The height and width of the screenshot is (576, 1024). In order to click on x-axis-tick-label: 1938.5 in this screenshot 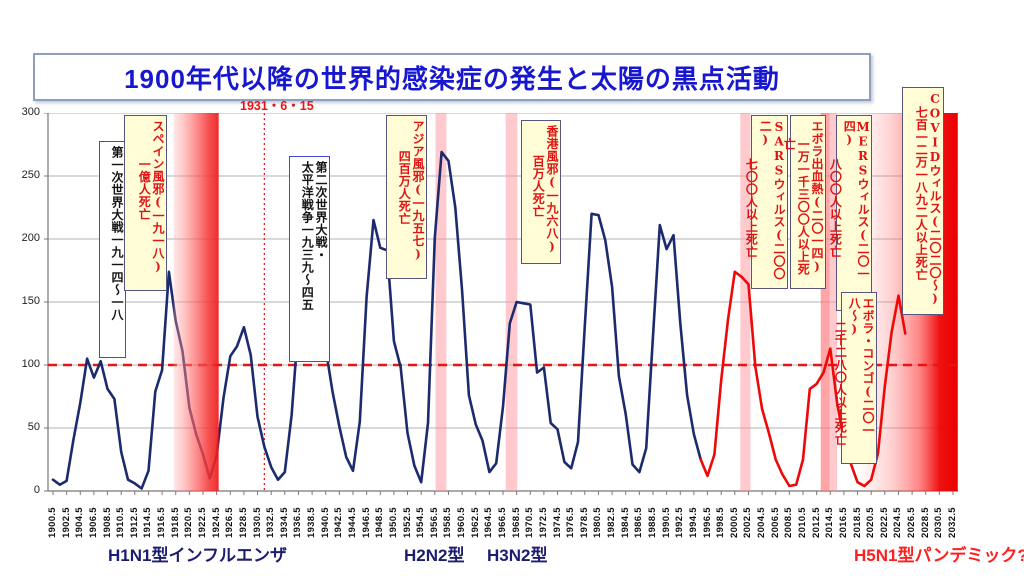, I will do `click(312, 522)`.